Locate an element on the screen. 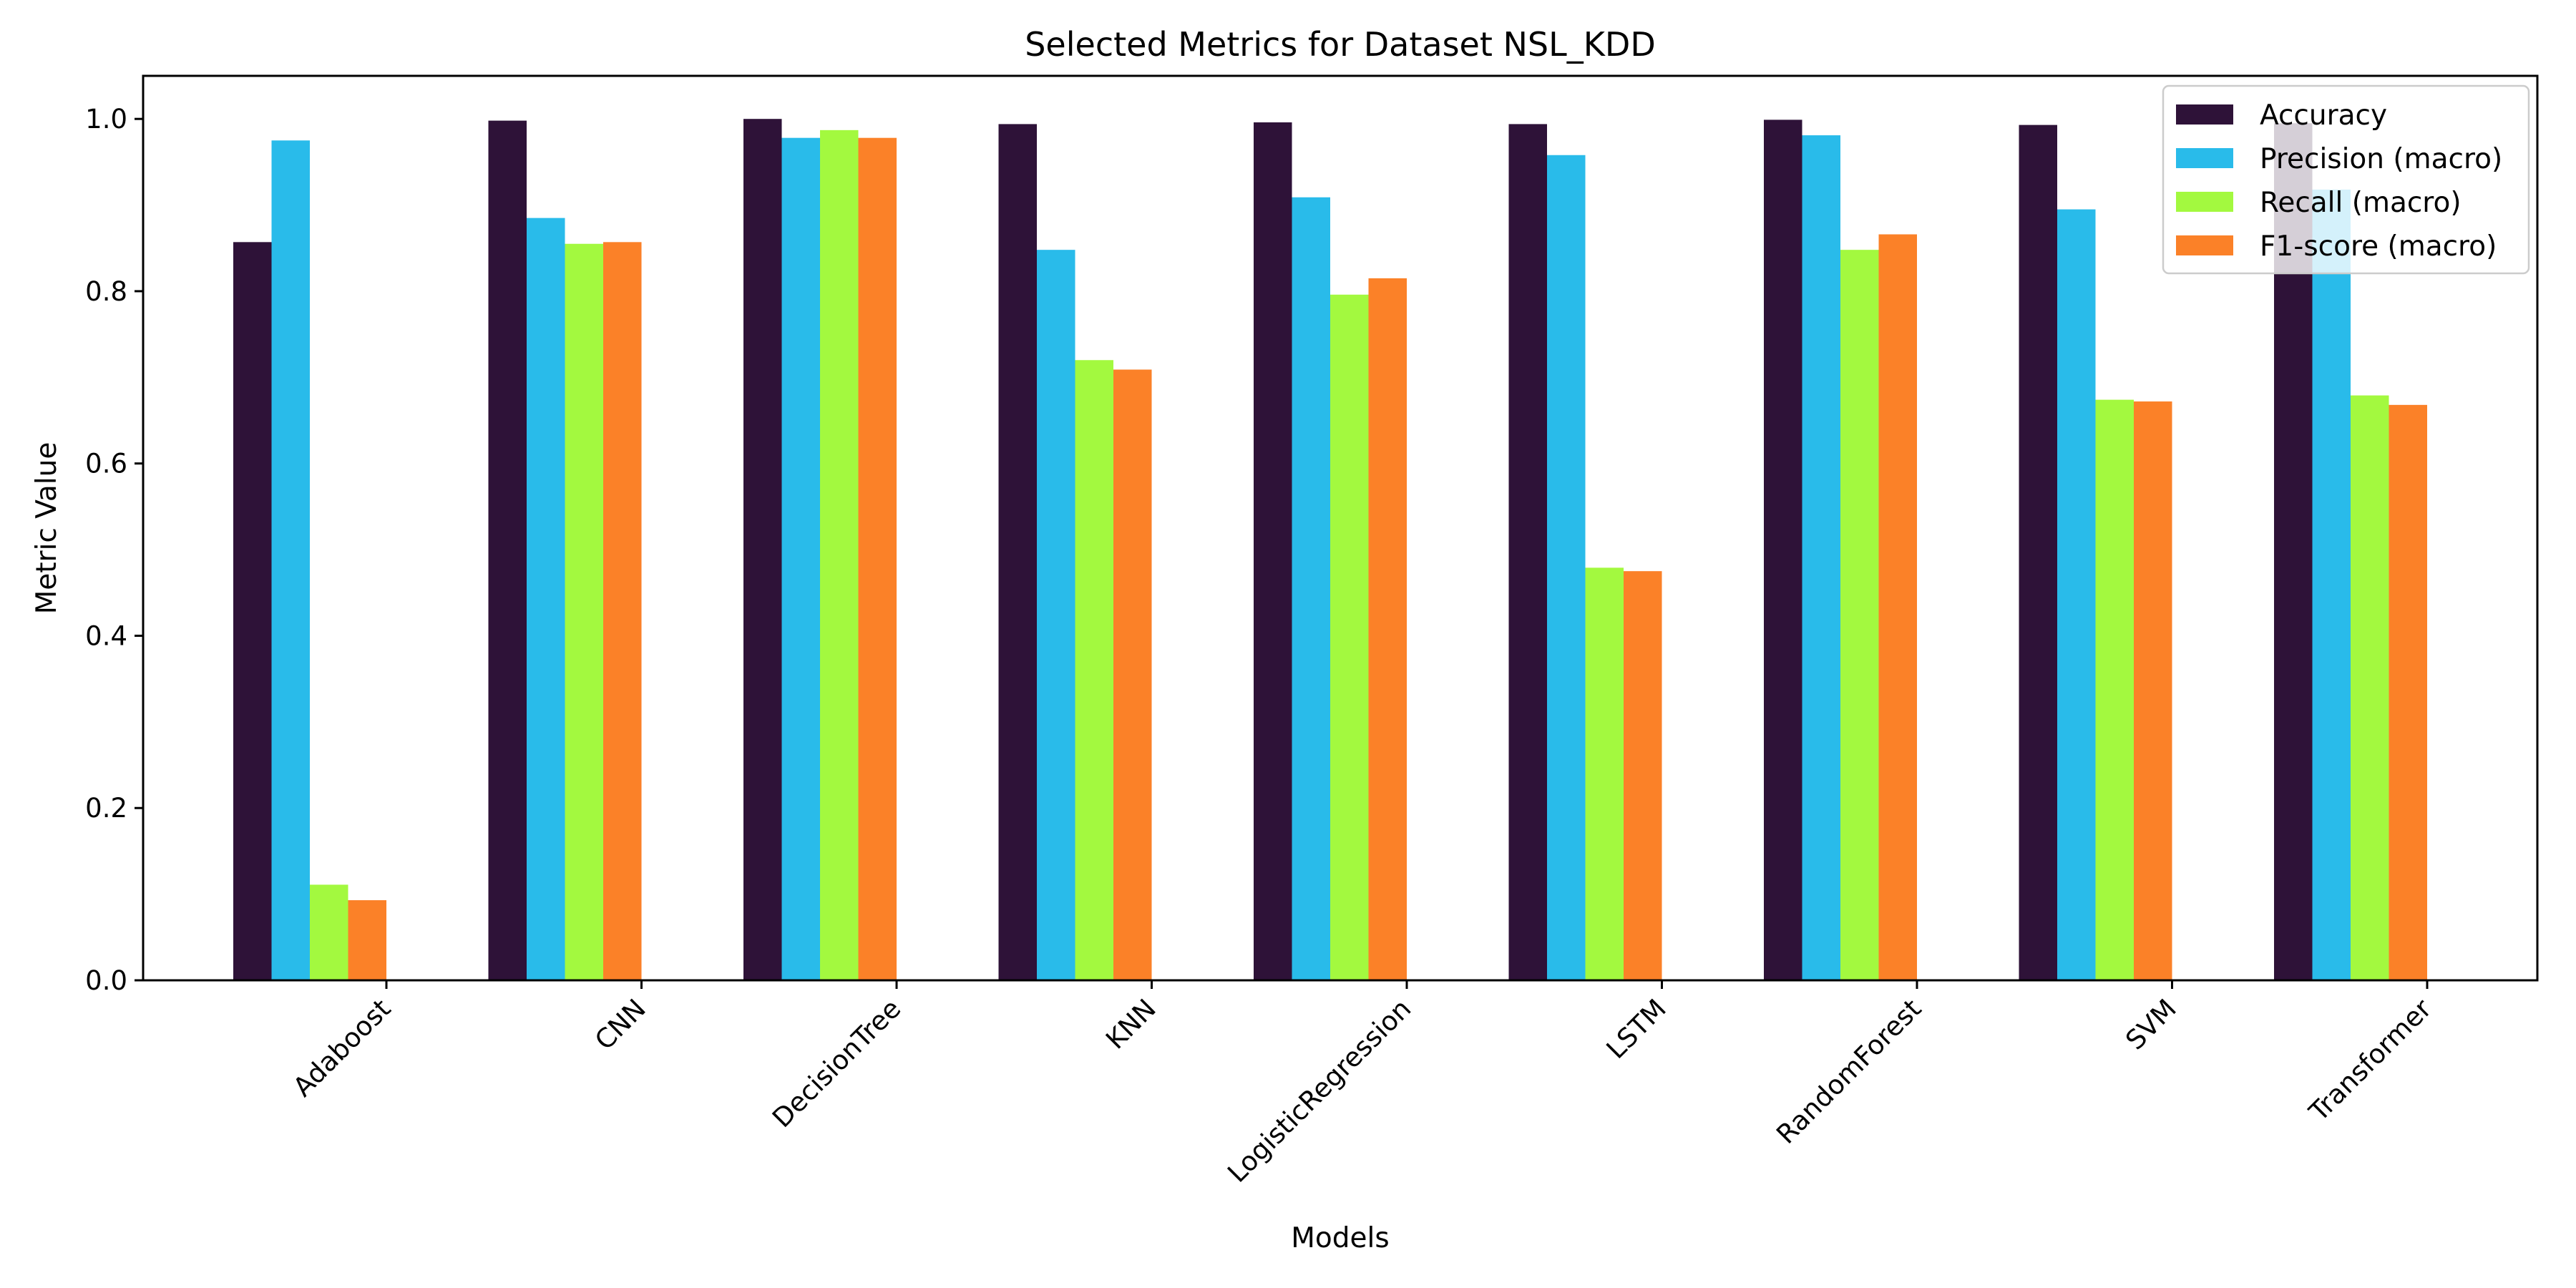 This screenshot has height=1288, width=2576. bar-SVM-Precision (macro) is located at coordinates (2076, 595).